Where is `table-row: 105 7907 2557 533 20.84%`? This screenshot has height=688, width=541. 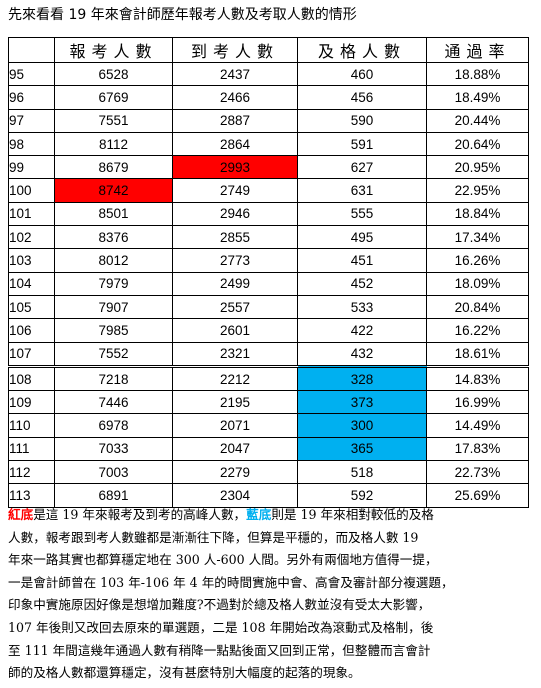 table-row: 105 7907 2557 533 20.84% is located at coordinates (268, 307).